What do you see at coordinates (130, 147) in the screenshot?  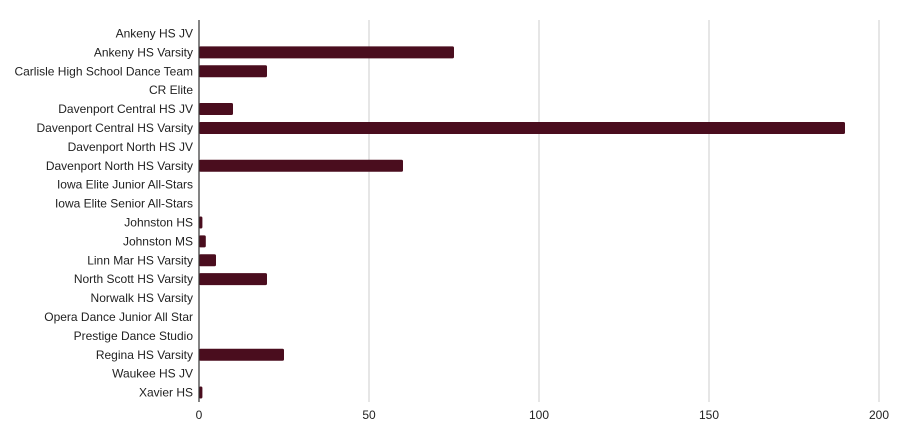 I see `category-label: Davenport North HS JV` at bounding box center [130, 147].